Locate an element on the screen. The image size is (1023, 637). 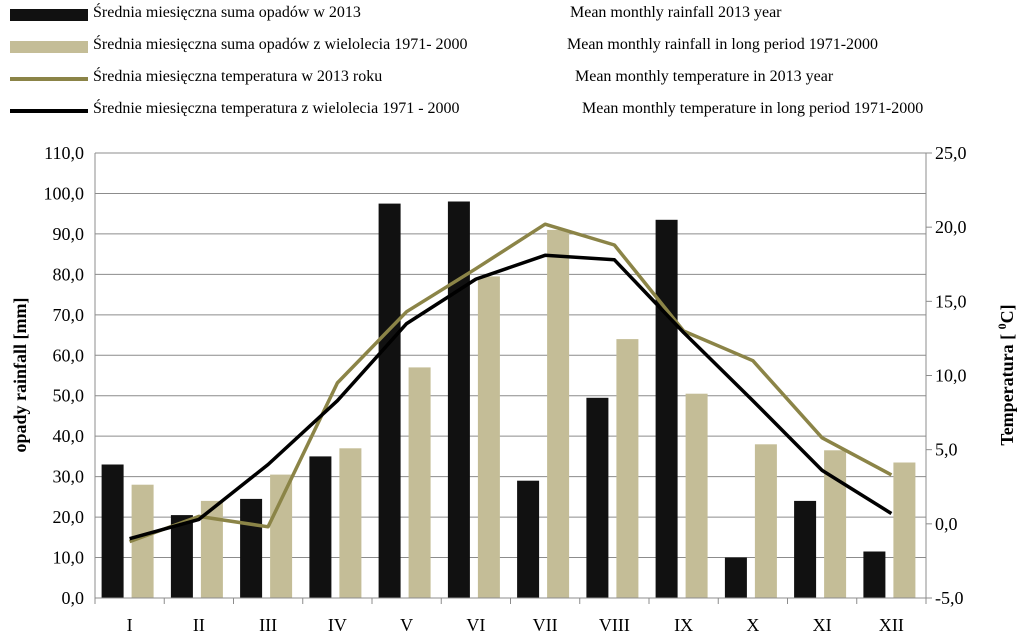
x-tick-label: XII is located at coordinates (891, 625).